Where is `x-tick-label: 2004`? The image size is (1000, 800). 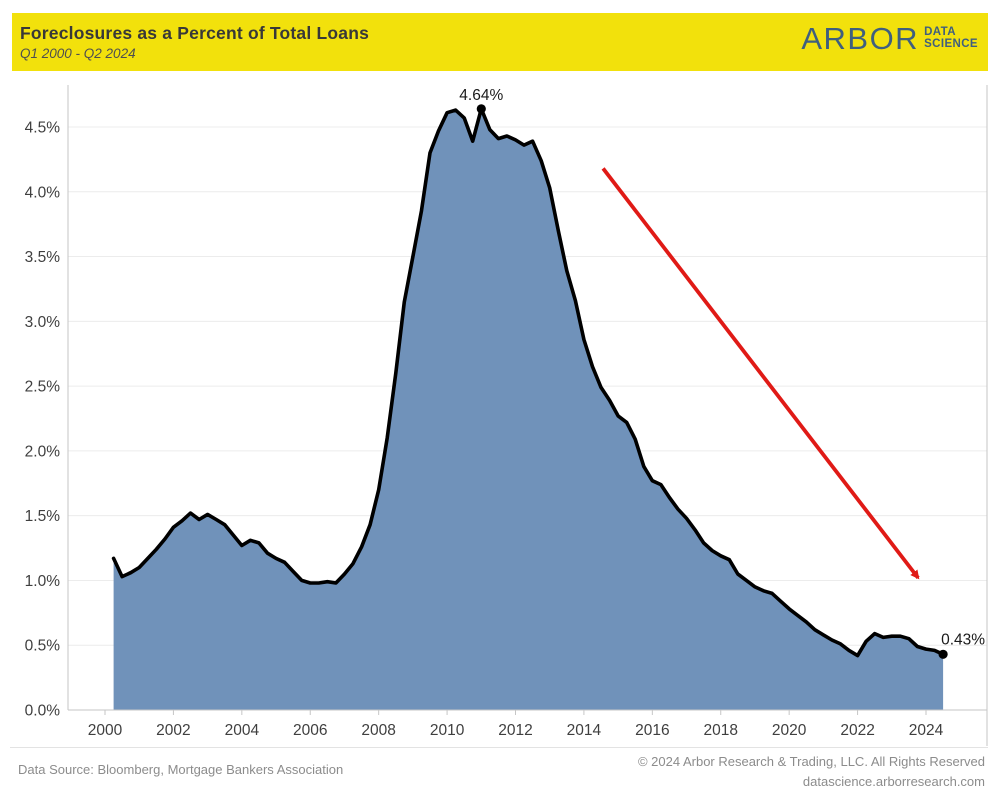 x-tick-label: 2004 is located at coordinates (242, 730).